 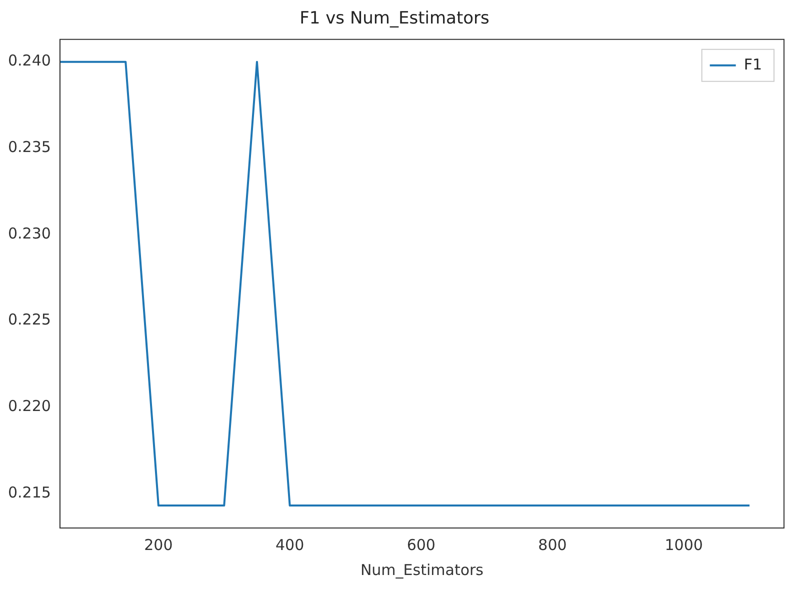 What do you see at coordinates (683, 545) in the screenshot?
I see `x-tick-label: 1000` at bounding box center [683, 545].